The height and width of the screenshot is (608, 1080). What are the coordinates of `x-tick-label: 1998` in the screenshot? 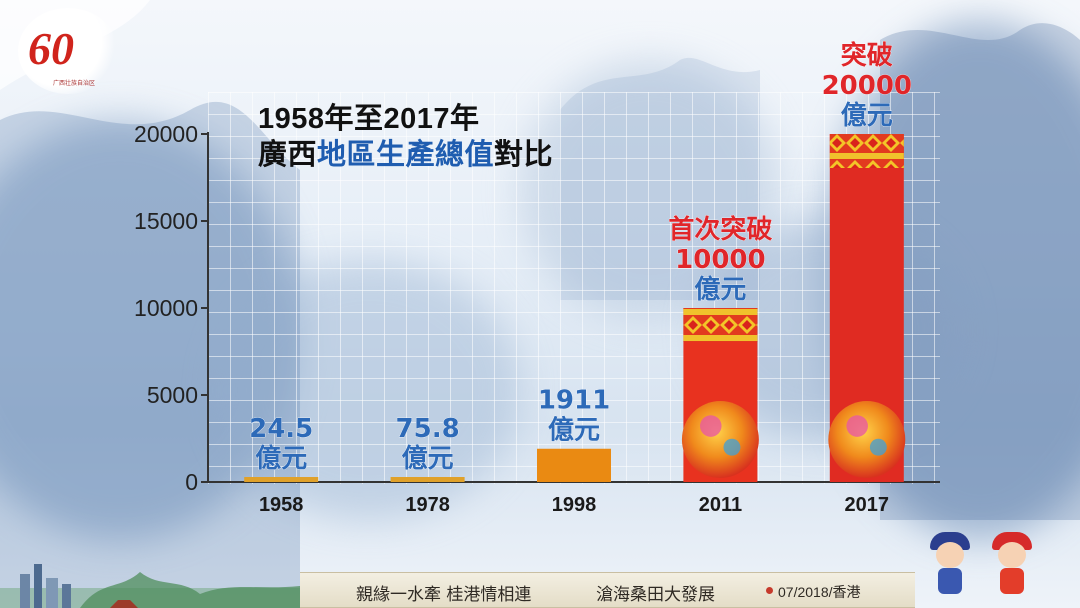 It's located at (574, 505).